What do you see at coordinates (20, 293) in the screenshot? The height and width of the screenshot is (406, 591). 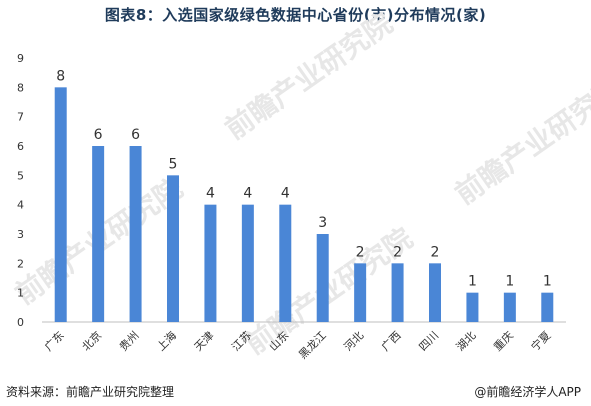 I see `y-tick-label: 1` at bounding box center [20, 293].